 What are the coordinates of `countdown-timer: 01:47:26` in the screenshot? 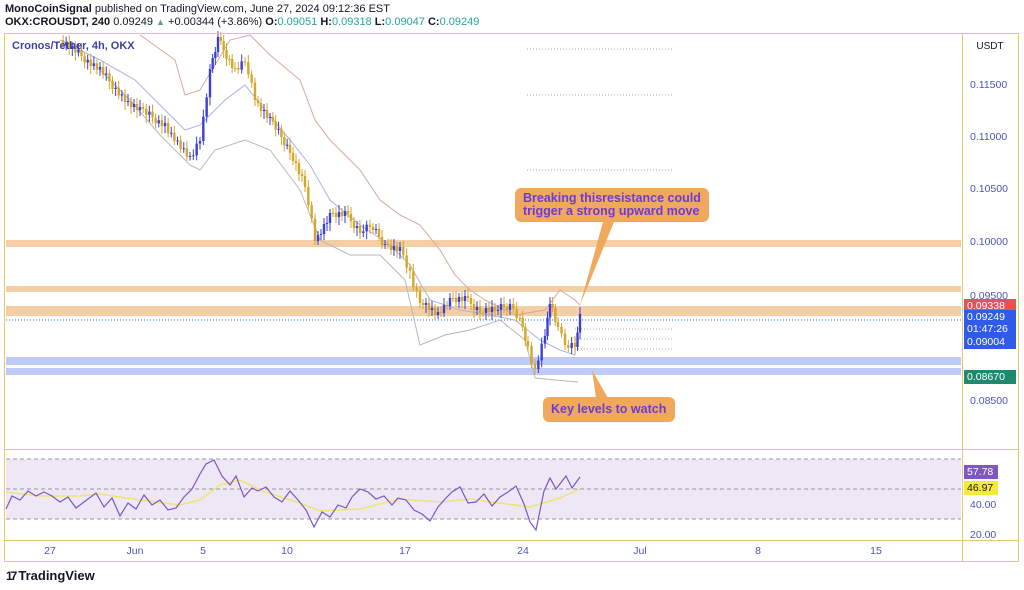 It's located at (987, 329).